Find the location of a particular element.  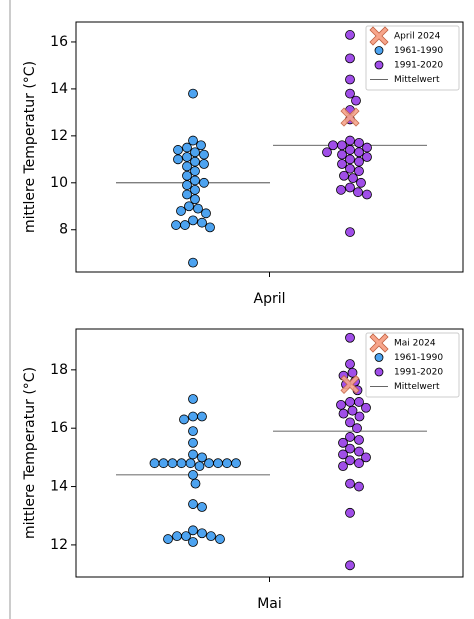

legend-label: Mittelwert is located at coordinates (417, 80).